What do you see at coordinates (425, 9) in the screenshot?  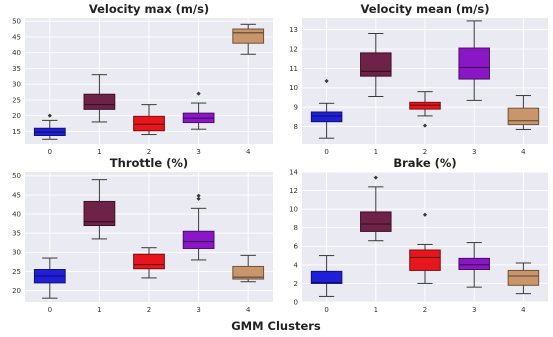 I see `panel-title: Velocity mean (m/s)` at bounding box center [425, 9].